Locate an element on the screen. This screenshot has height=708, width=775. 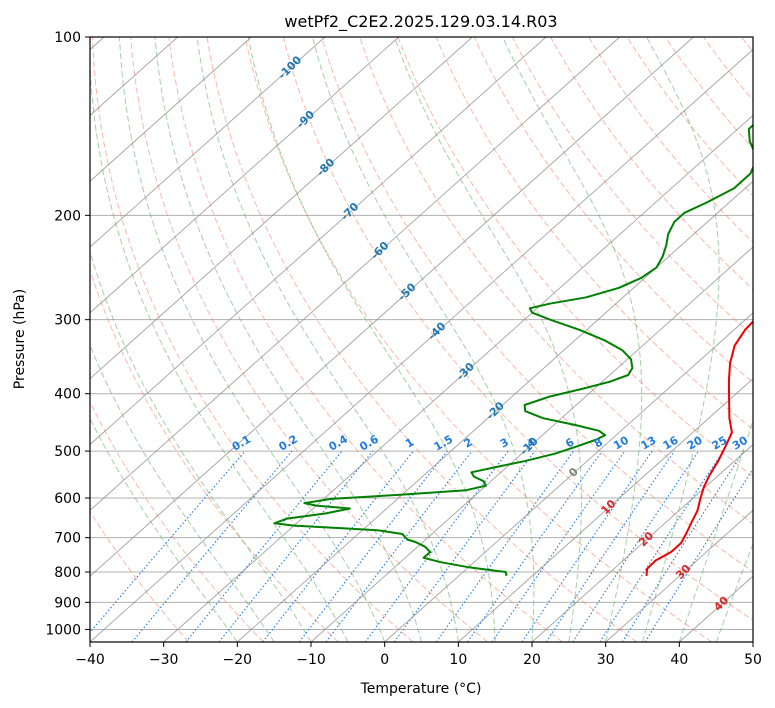
x-tick-label: −30 is located at coordinates (164, 660).